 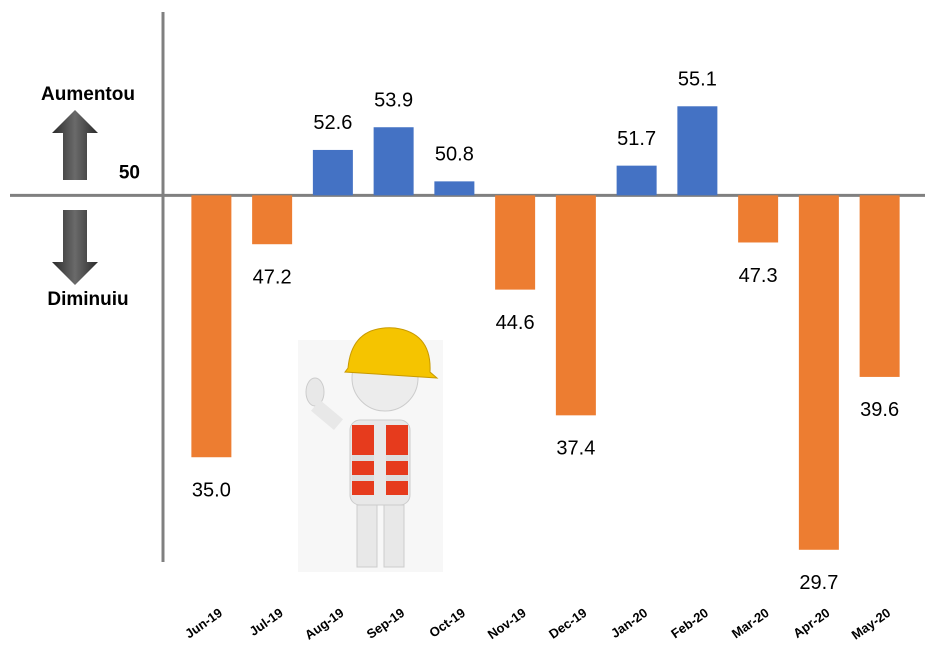 What do you see at coordinates (811, 623) in the screenshot?
I see `x-tick-label: Apr-20` at bounding box center [811, 623].